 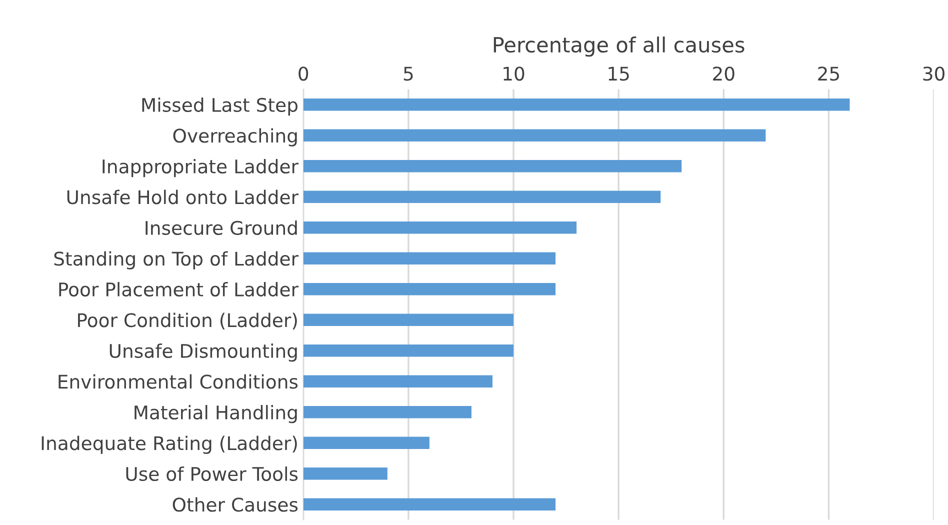 What do you see at coordinates (933, 73) in the screenshot?
I see `x-tick-label: 30` at bounding box center [933, 73].